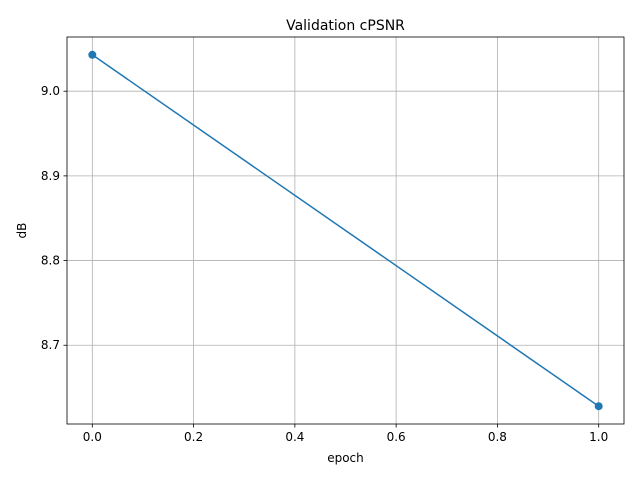 The height and width of the screenshot is (480, 640). I want to click on y-tick-label: 8.9, so click(50, 176).